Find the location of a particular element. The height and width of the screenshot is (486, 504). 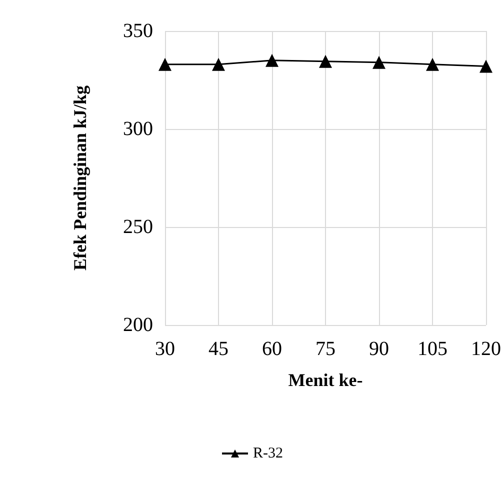

y-tick-label: 350 is located at coordinates (138, 31).